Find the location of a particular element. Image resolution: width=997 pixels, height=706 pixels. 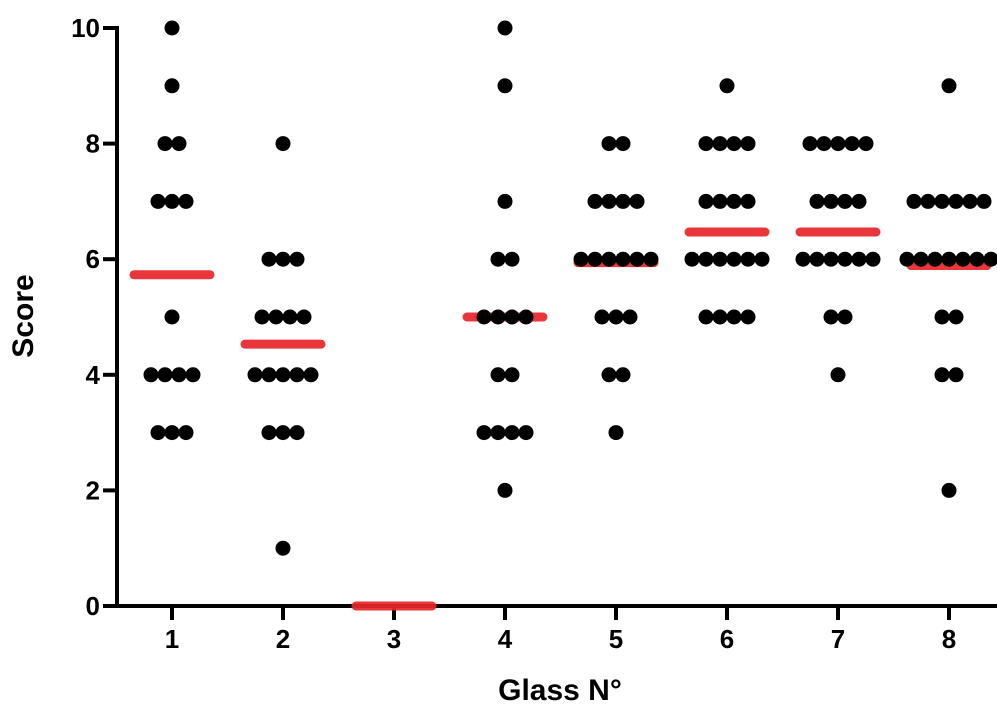

x-ticks: 1 2 3 4 5 6 7 8 is located at coordinates (560, 630).